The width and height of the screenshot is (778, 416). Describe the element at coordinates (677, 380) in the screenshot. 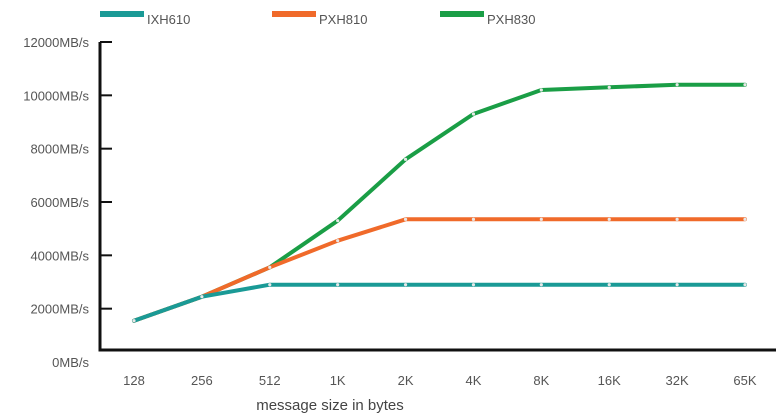

I see `x-tick-label: 32K` at that location.